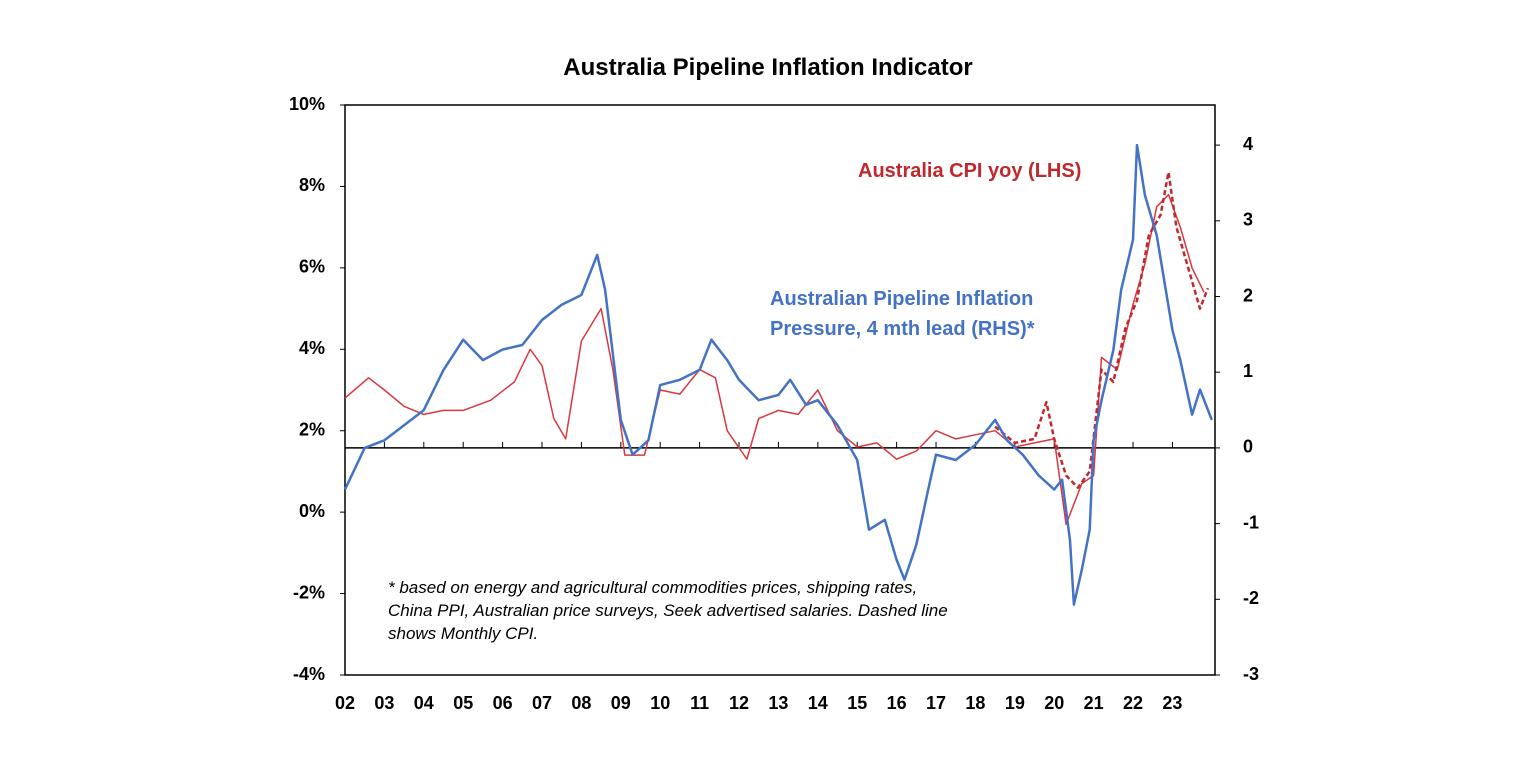 Image resolution: width=1536 pixels, height=775 pixels. I want to click on y2-tick-label: -2, so click(1251, 598).